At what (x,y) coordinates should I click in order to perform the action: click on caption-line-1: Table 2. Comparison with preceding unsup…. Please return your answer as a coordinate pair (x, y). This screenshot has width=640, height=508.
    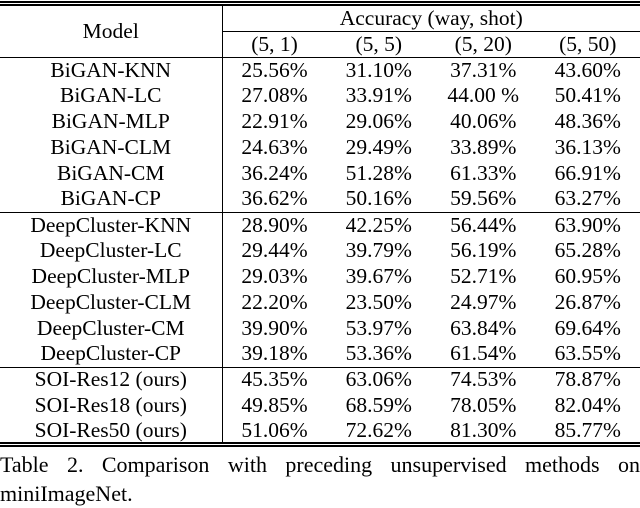
    Looking at the image, I should click on (320, 464).